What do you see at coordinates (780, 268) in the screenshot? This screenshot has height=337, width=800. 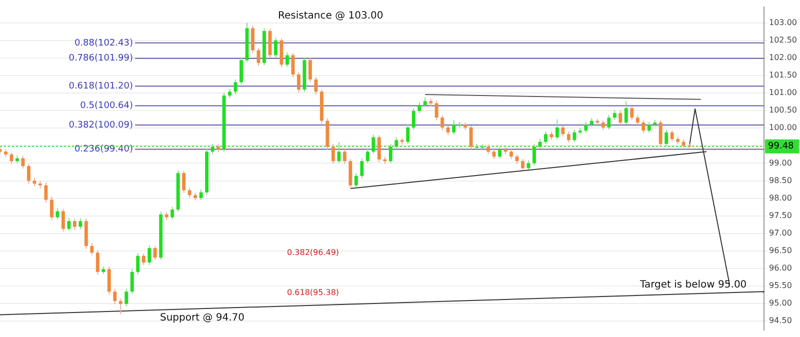 I see `y-tick-label: 96.00` at bounding box center [780, 268].